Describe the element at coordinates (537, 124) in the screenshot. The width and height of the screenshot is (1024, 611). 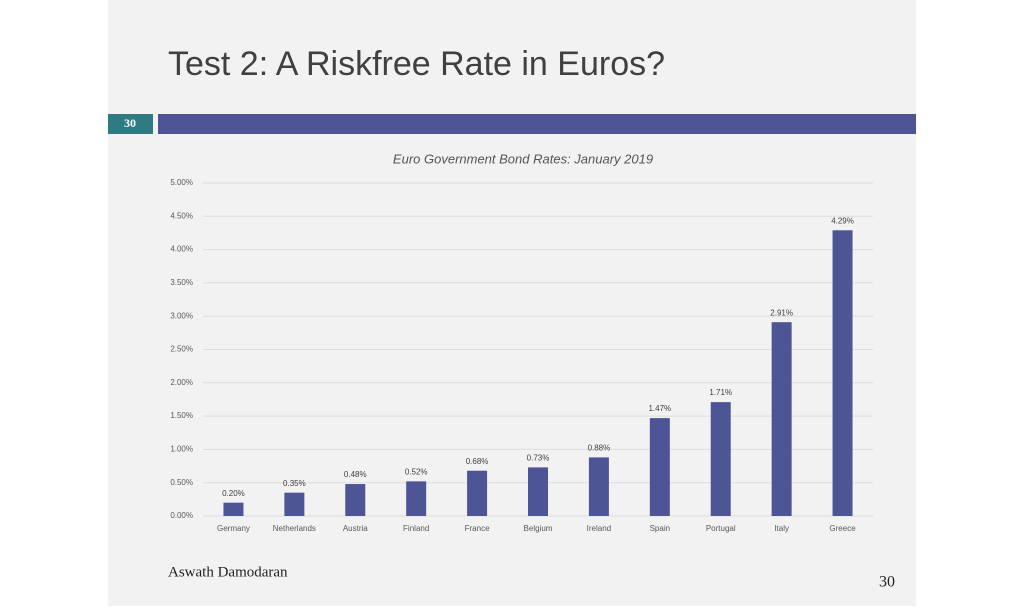
I see `header-bar` at that location.